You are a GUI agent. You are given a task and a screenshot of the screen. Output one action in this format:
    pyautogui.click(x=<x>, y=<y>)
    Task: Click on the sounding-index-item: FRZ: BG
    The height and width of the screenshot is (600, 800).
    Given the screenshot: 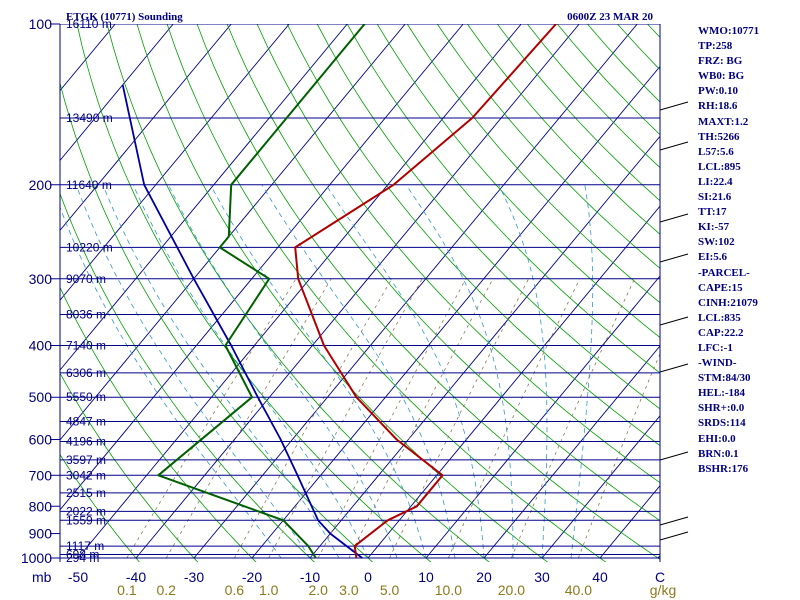 What is the action you would take?
    pyautogui.click(x=720, y=61)
    